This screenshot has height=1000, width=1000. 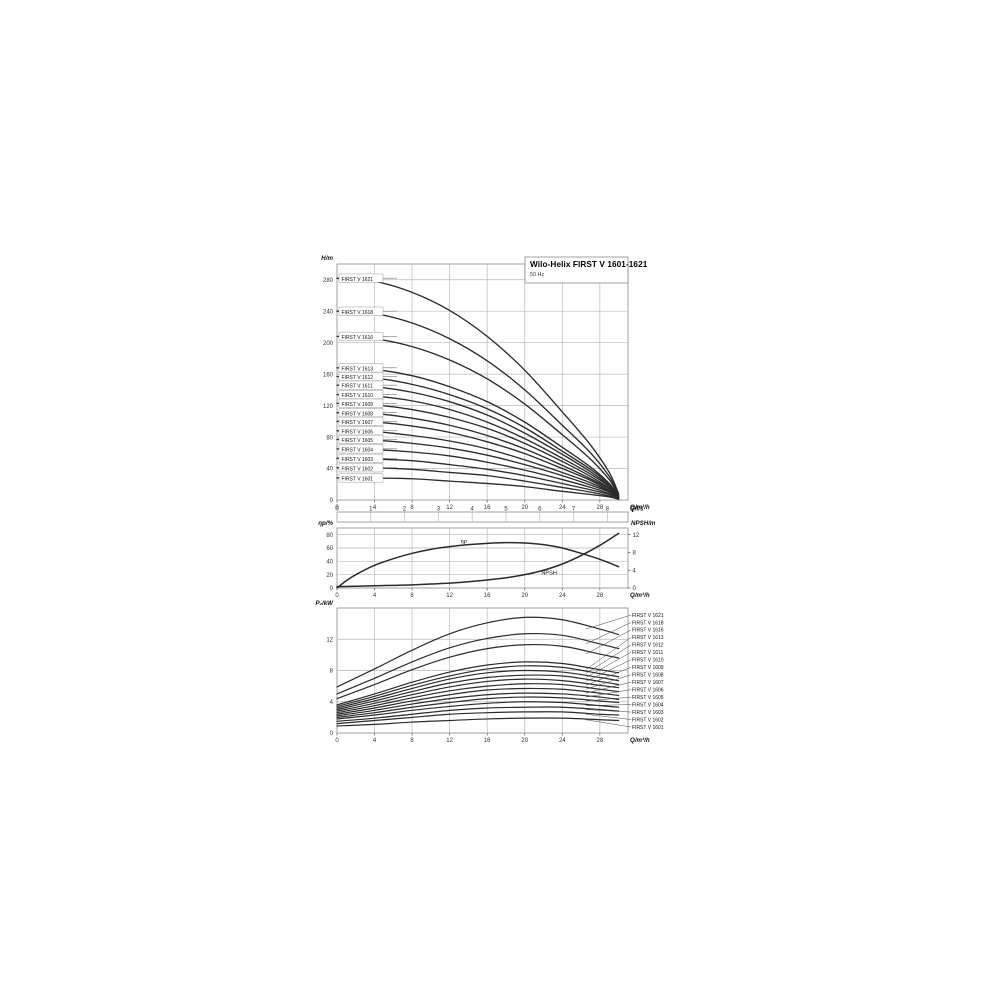 I want to click on series-label: FIRST V 1618, so click(x=358, y=313).